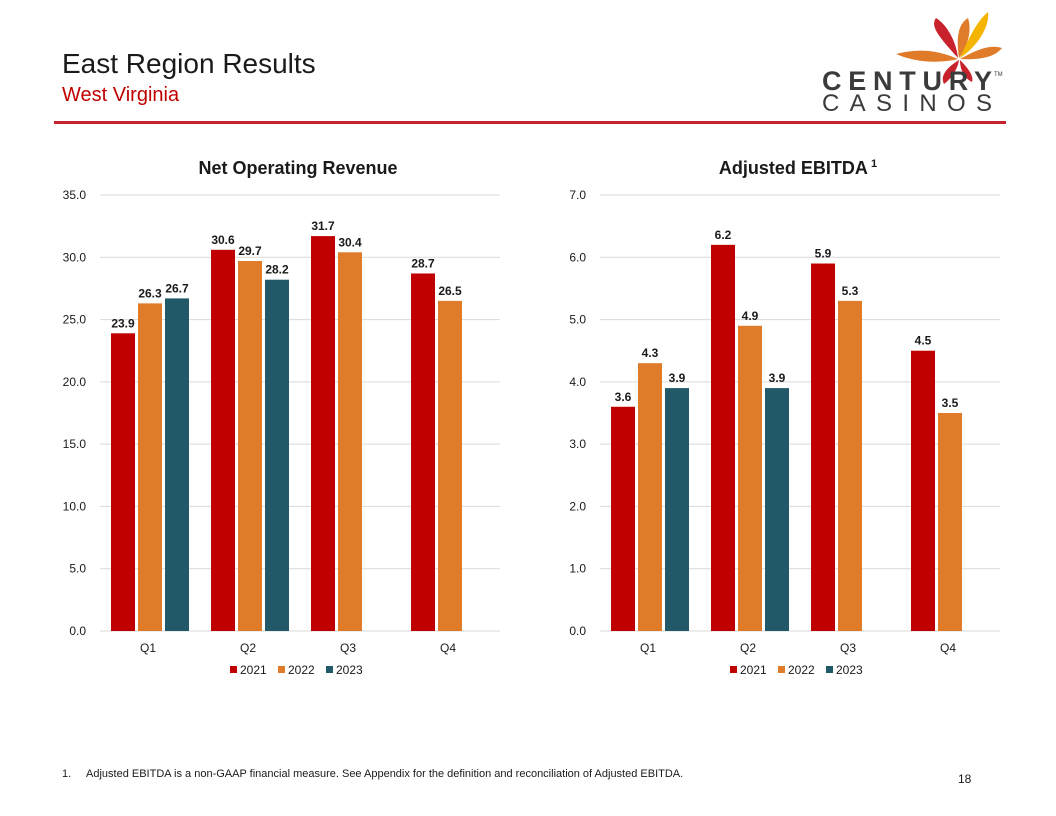 This screenshot has width=1056, height=816. What do you see at coordinates (329, 669) in the screenshot?
I see `revenue-legend-swatch-2023` at bounding box center [329, 669].